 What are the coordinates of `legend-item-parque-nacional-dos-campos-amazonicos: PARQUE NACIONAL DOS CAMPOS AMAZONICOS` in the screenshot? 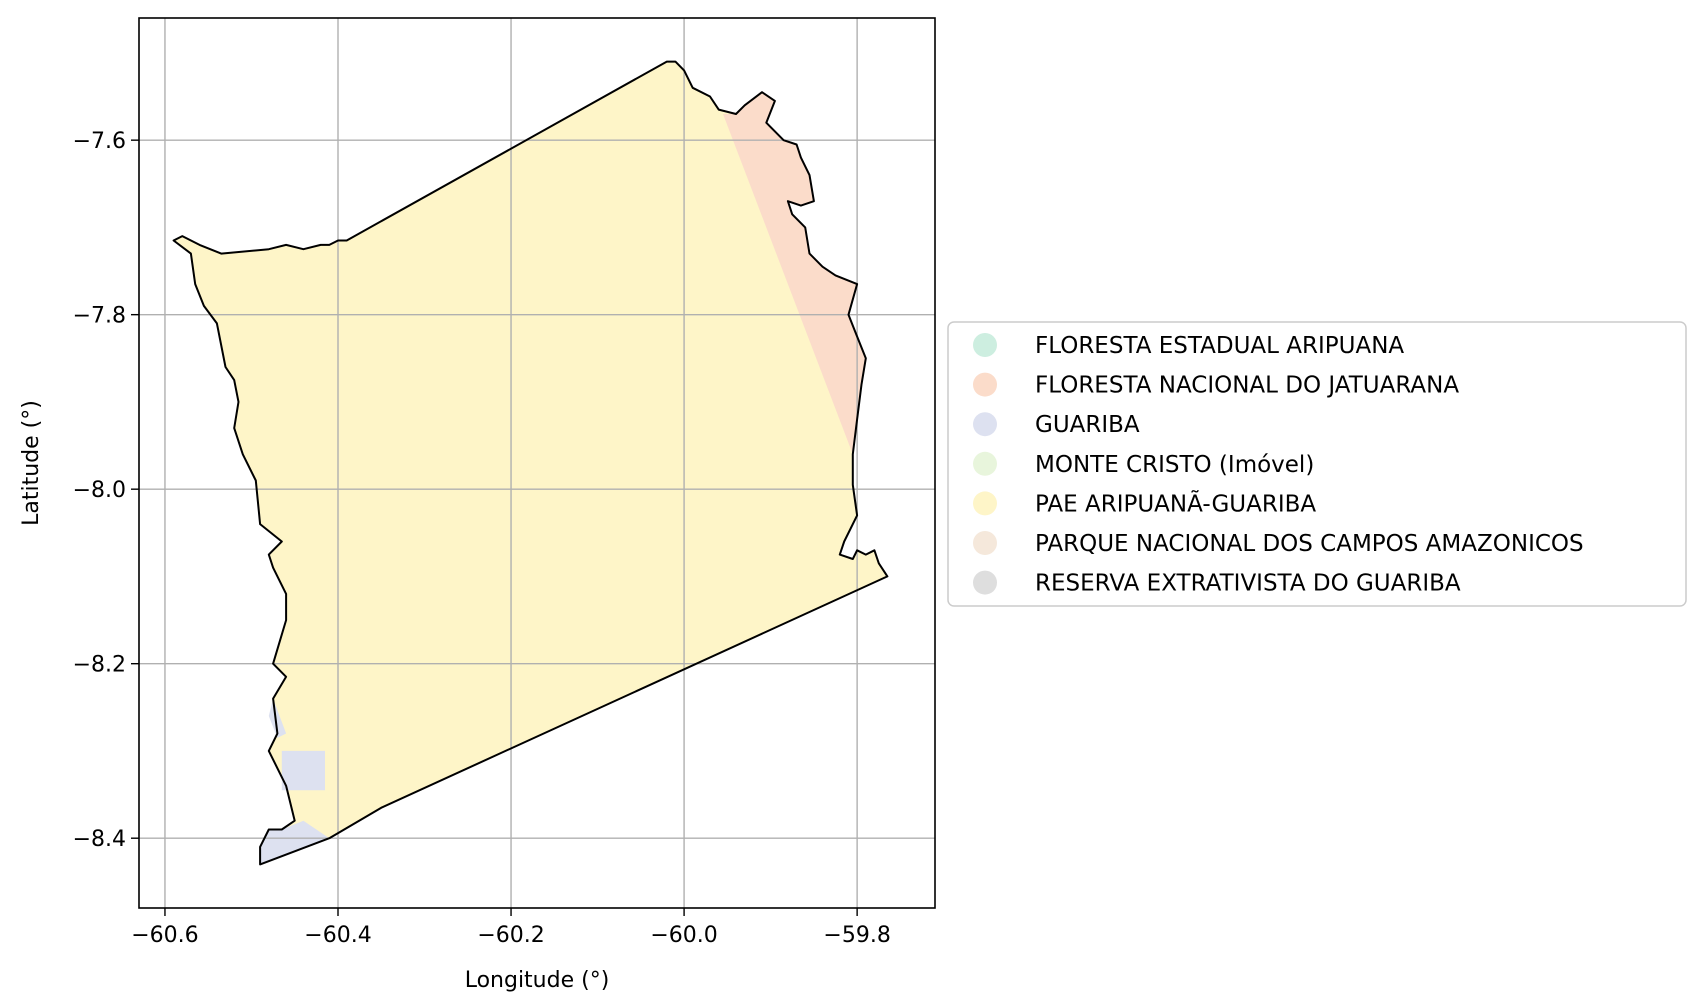 It's located at (1278, 544).